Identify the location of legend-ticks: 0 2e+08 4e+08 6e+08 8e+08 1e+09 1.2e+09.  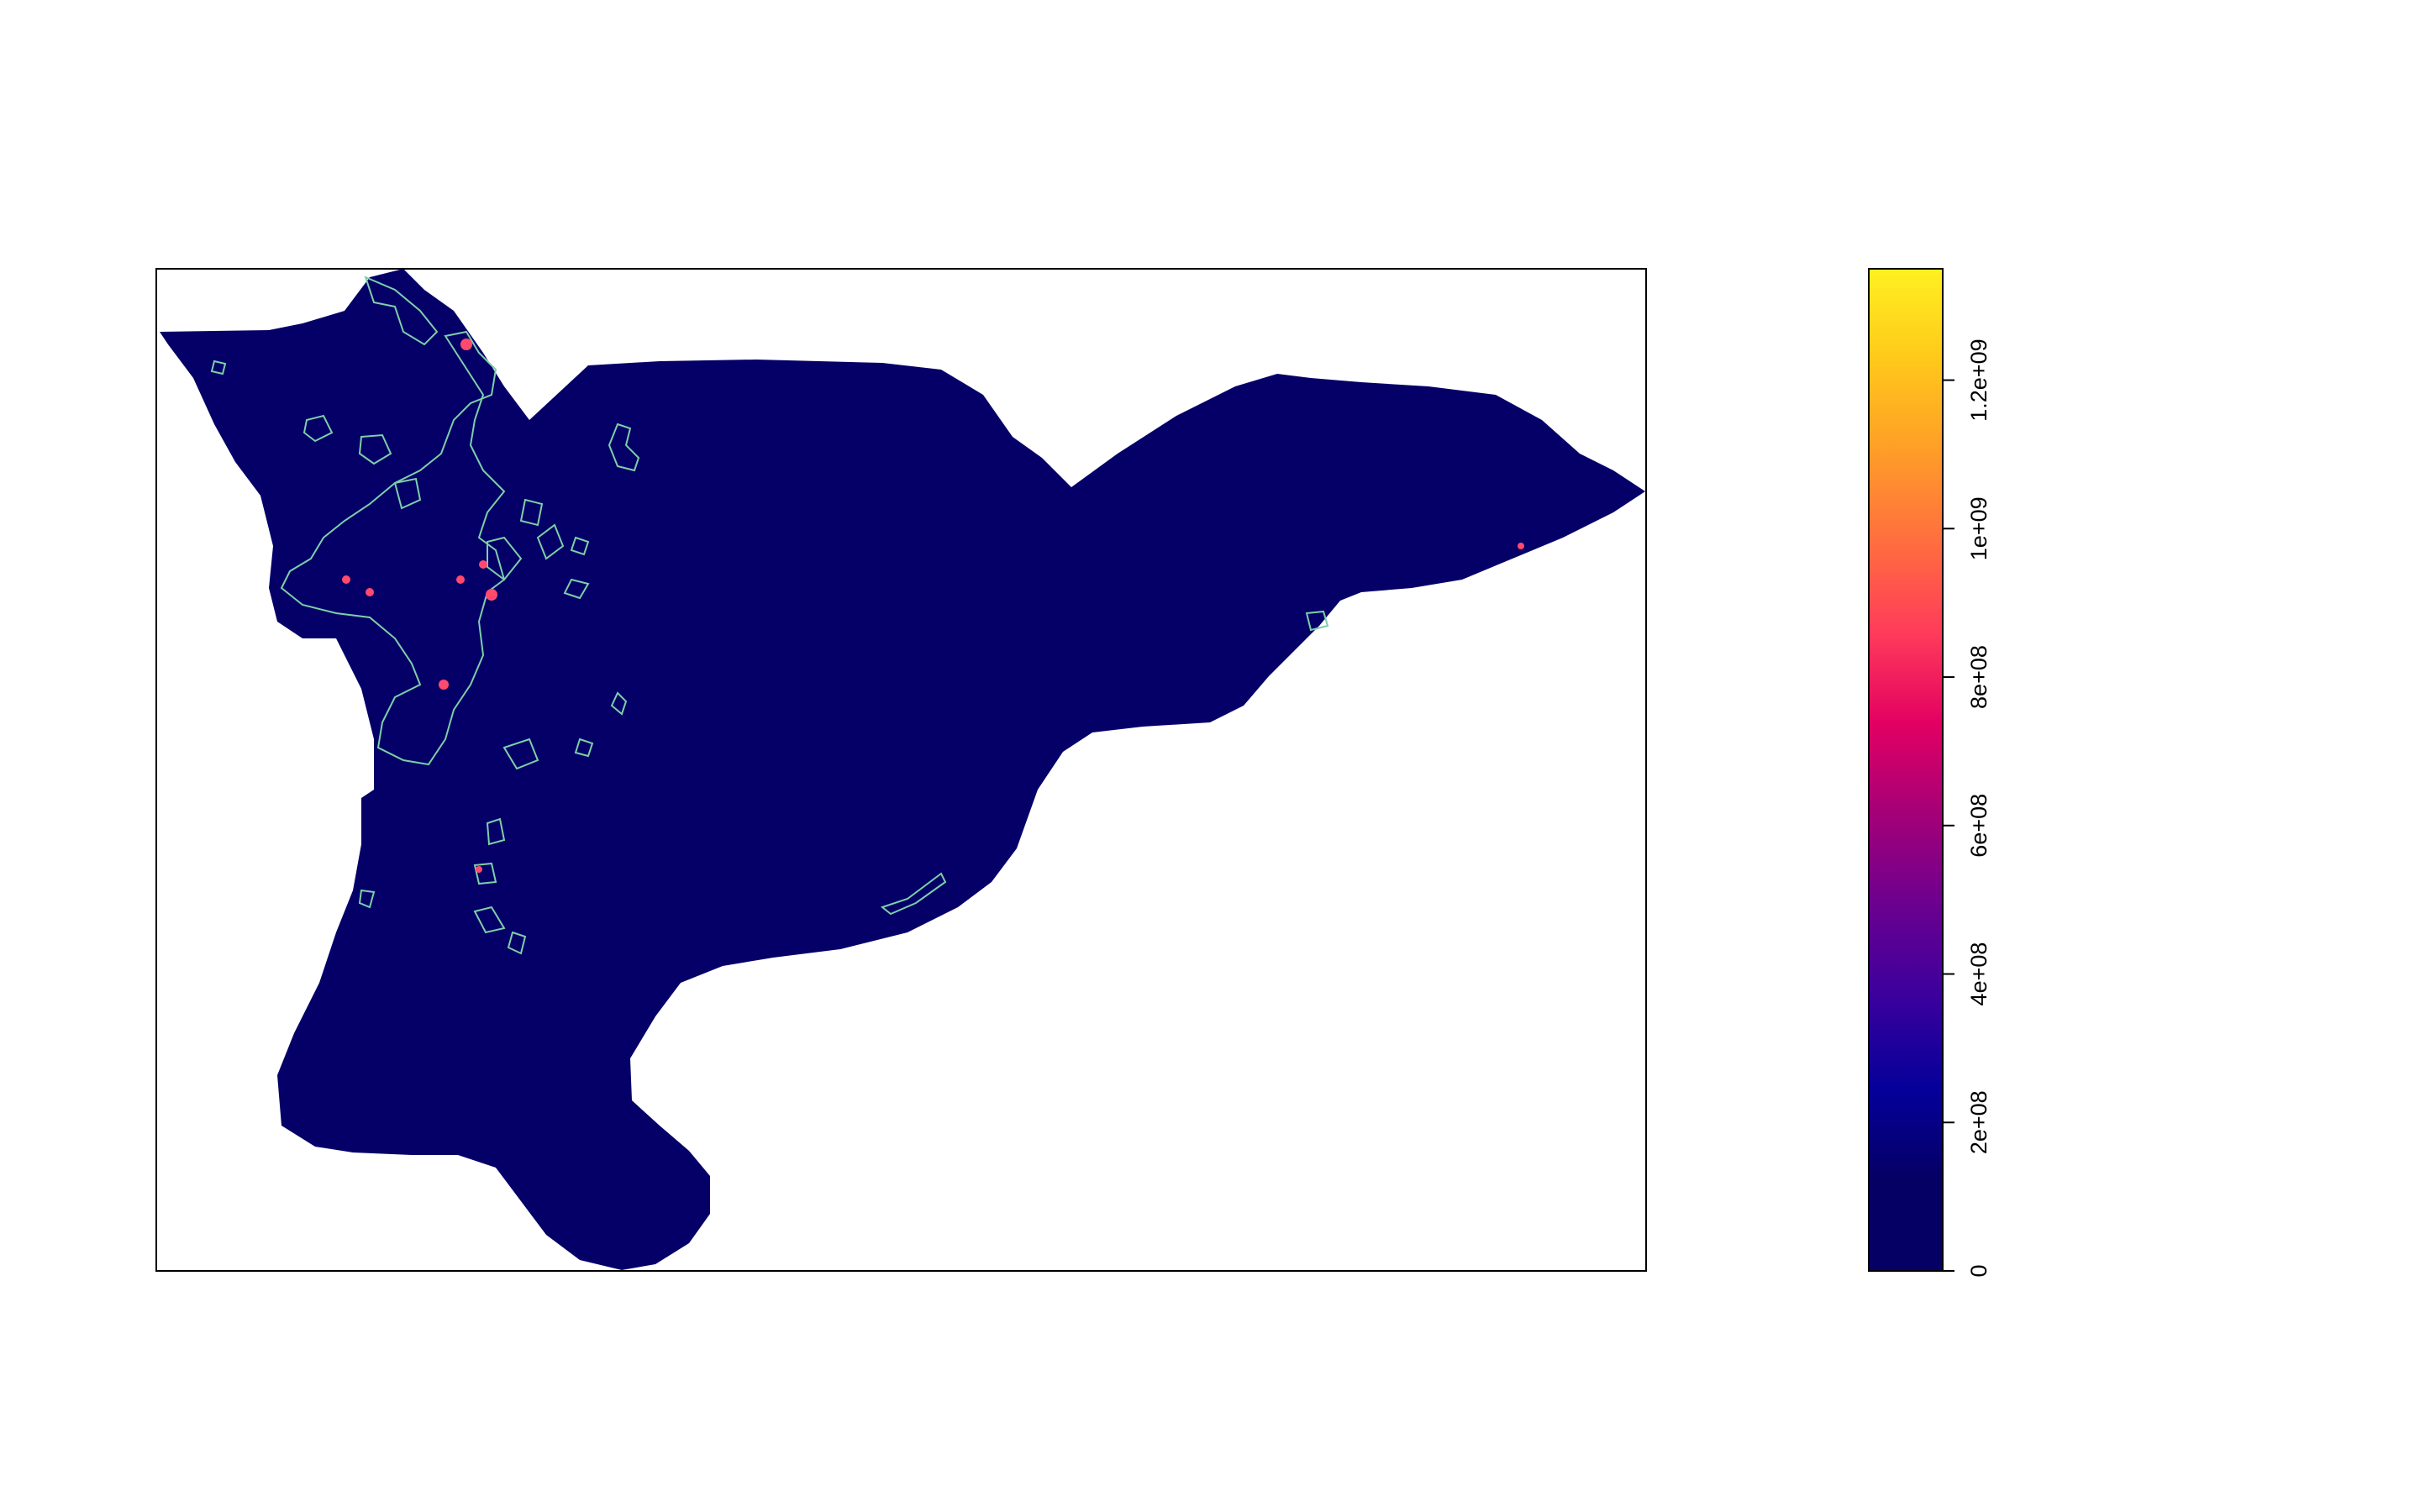
(1967, 808).